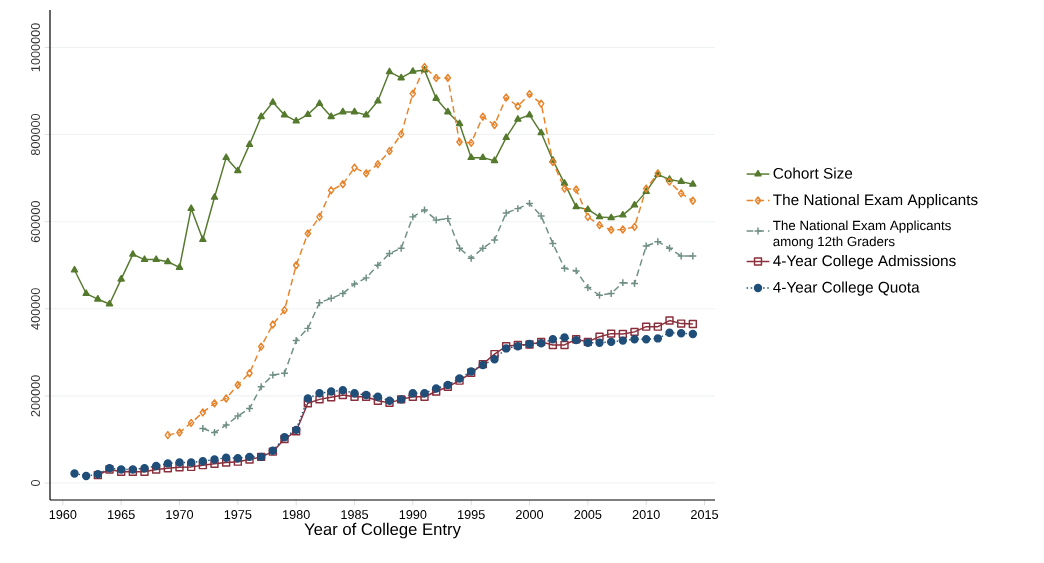 The width and height of the screenshot is (1044, 563). What do you see at coordinates (862, 234) in the screenshot?
I see `legend-label: The National Exam Applicants among 12th Graders` at bounding box center [862, 234].